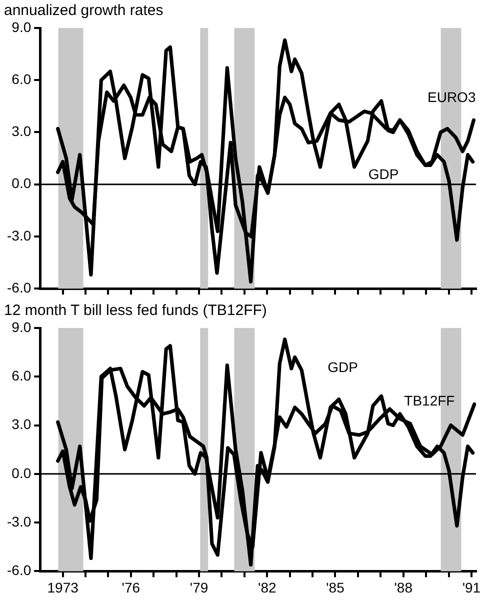 This screenshot has width=490, height=603. I want to click on x-tick-label: '85, so click(335, 587).